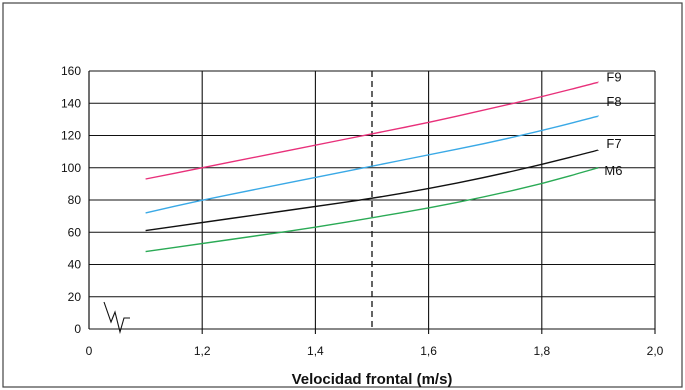 This screenshot has width=685, height=390. What do you see at coordinates (75, 200) in the screenshot?
I see `y-tick-label: 80` at bounding box center [75, 200].